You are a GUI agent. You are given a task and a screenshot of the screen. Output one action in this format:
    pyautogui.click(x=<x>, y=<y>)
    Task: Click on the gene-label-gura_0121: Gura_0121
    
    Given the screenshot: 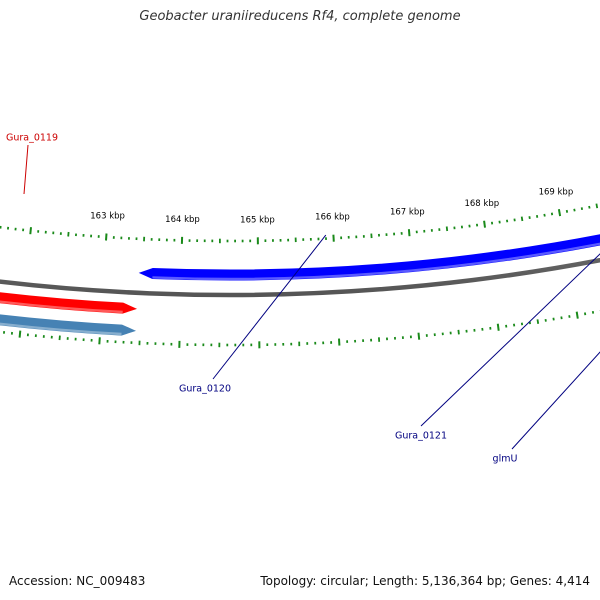 What is the action you would take?
    pyautogui.click(x=421, y=436)
    